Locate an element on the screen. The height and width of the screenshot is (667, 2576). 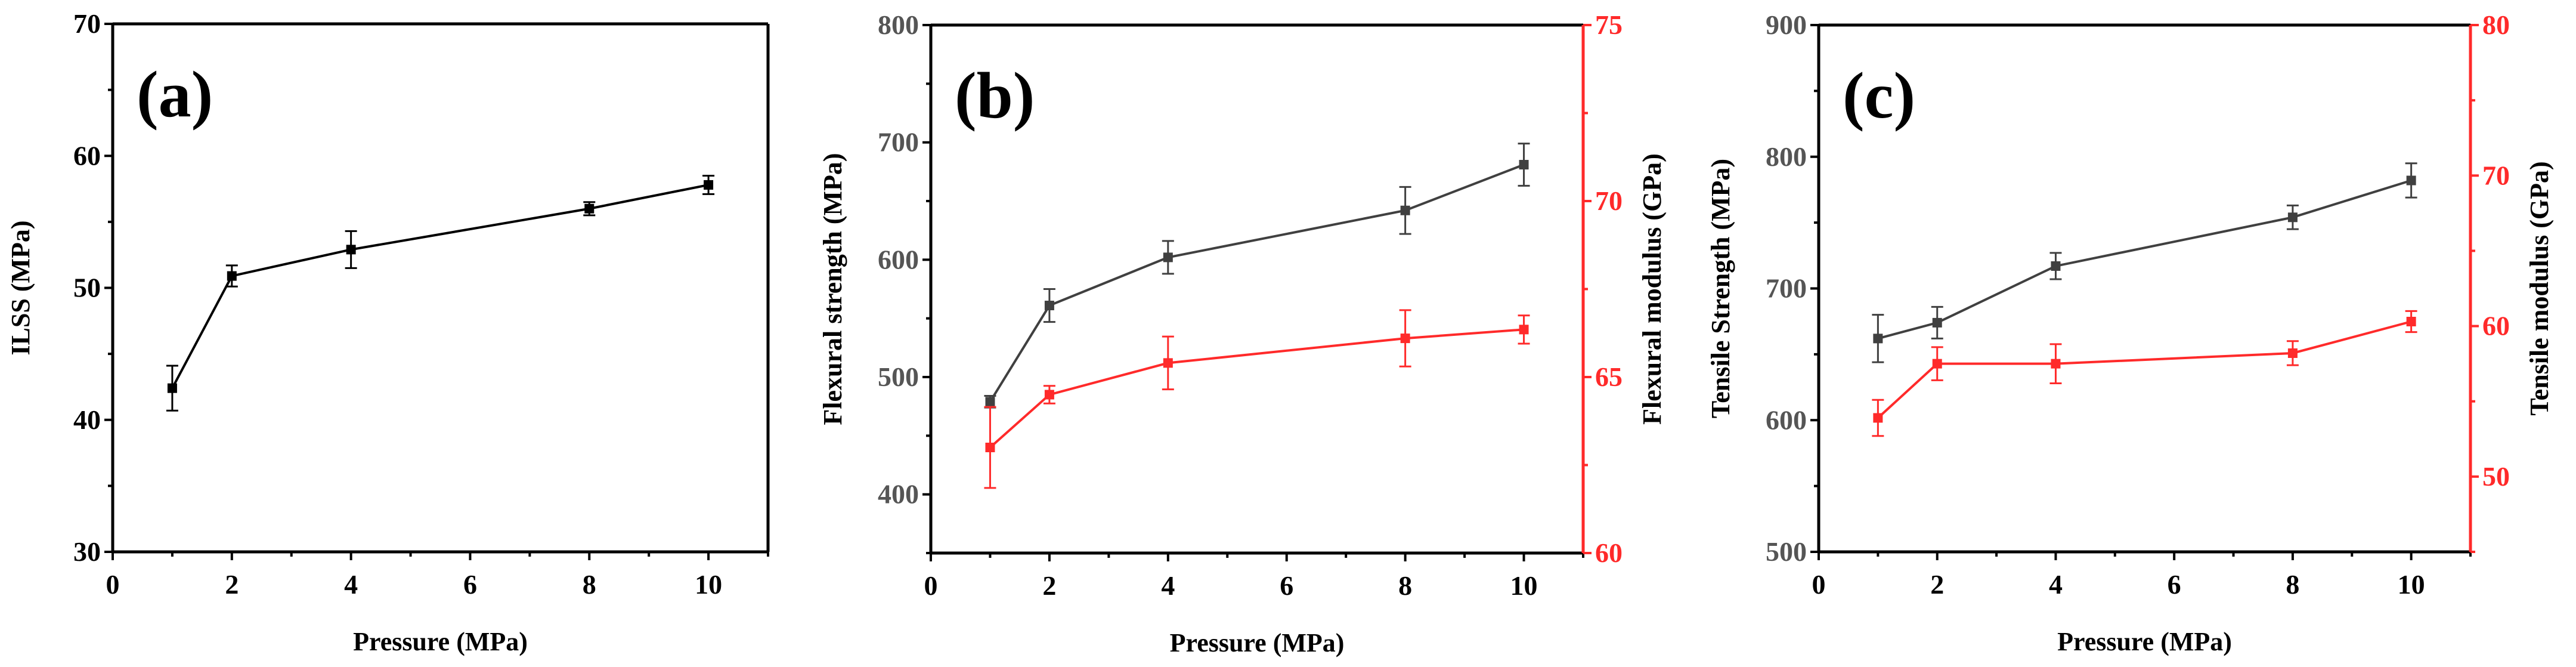
y-right-tick-label: 80 is located at coordinates (2496, 25).